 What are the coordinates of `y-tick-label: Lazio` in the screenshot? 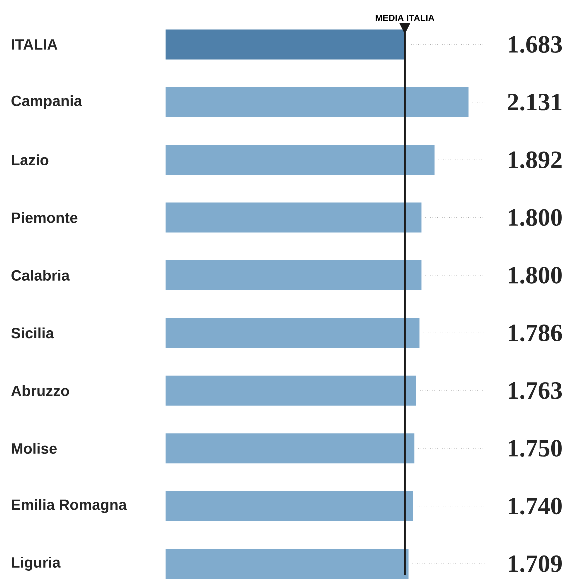 It's located at (30, 160).